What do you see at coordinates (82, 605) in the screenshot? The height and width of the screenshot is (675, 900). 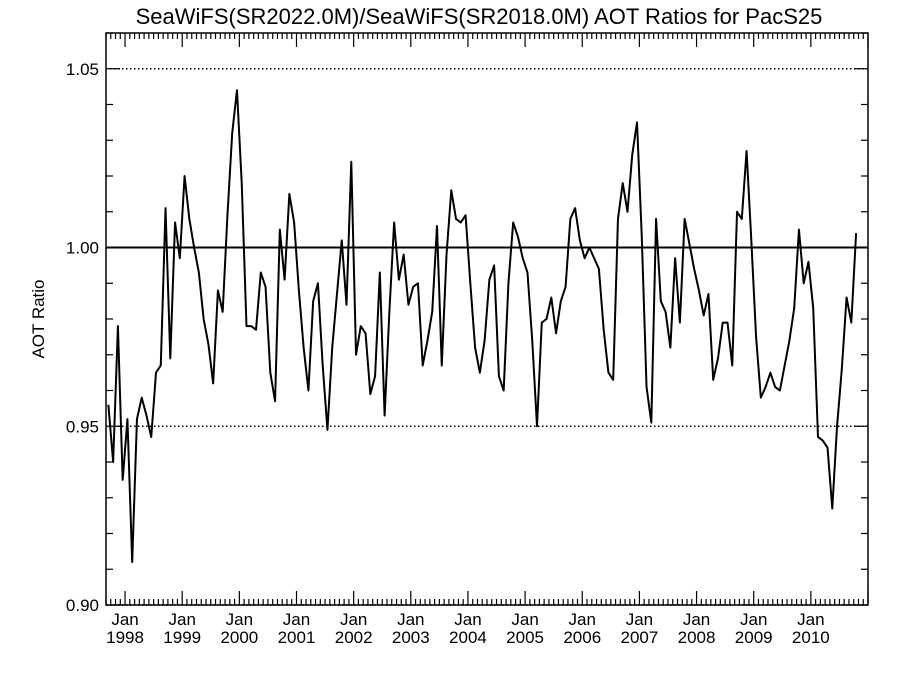 I see `y-tick-label: 0.90` at bounding box center [82, 605].